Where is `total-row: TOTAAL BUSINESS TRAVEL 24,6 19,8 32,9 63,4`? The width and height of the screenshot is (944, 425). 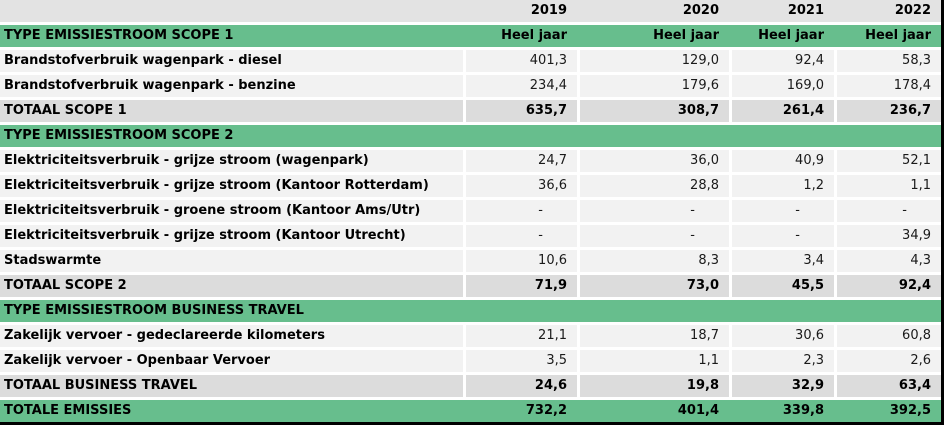 total-row: TOTAAL BUSINESS TRAVEL 24,6 19,8 32,9 63,4 is located at coordinates (470, 386).